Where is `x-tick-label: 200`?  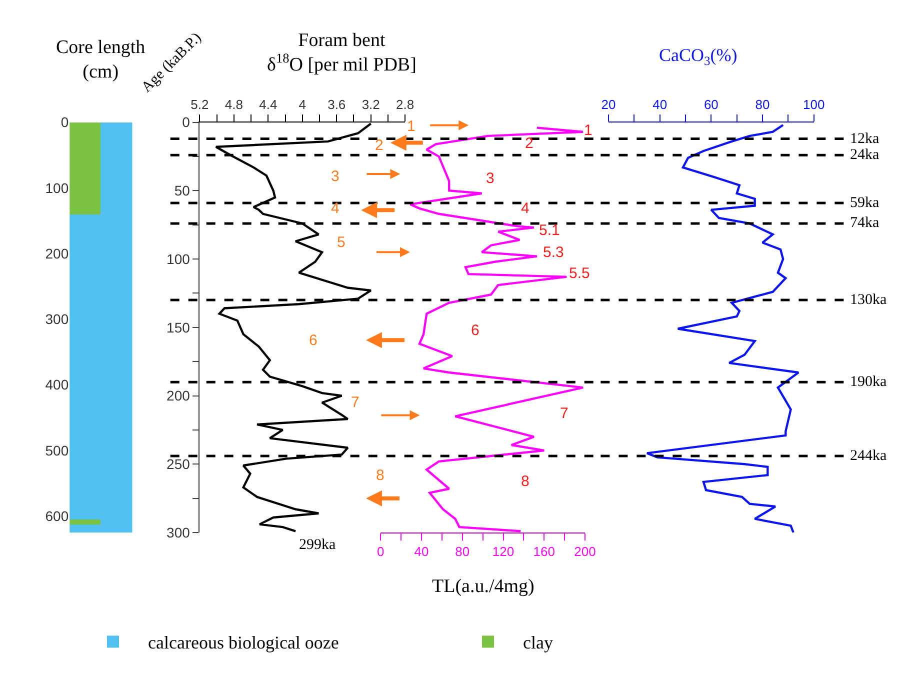
x-tick-label: 200 is located at coordinates (585, 552).